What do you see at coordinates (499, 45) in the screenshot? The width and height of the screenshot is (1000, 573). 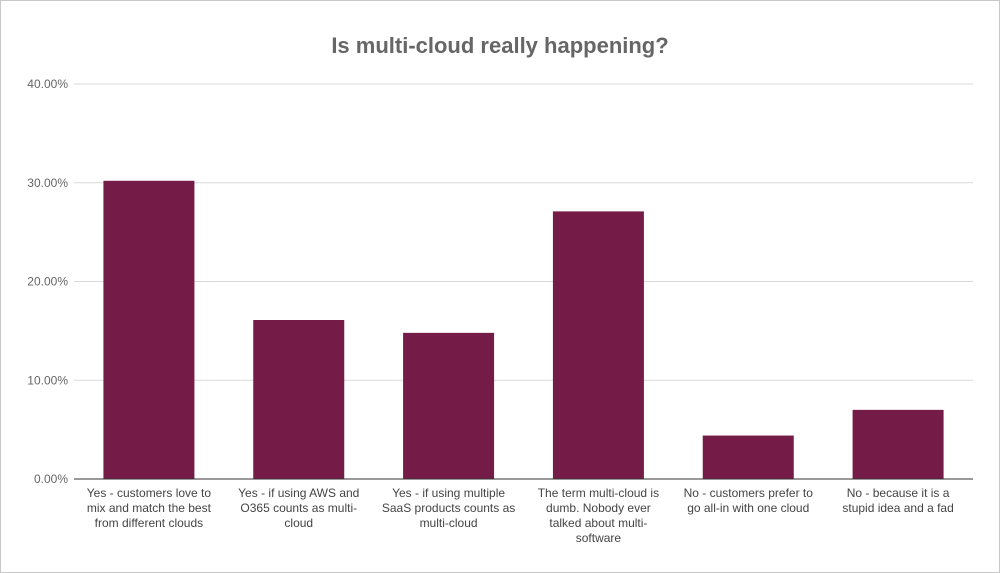 I see `chart-title: Is multi-cloud really happening?` at bounding box center [499, 45].